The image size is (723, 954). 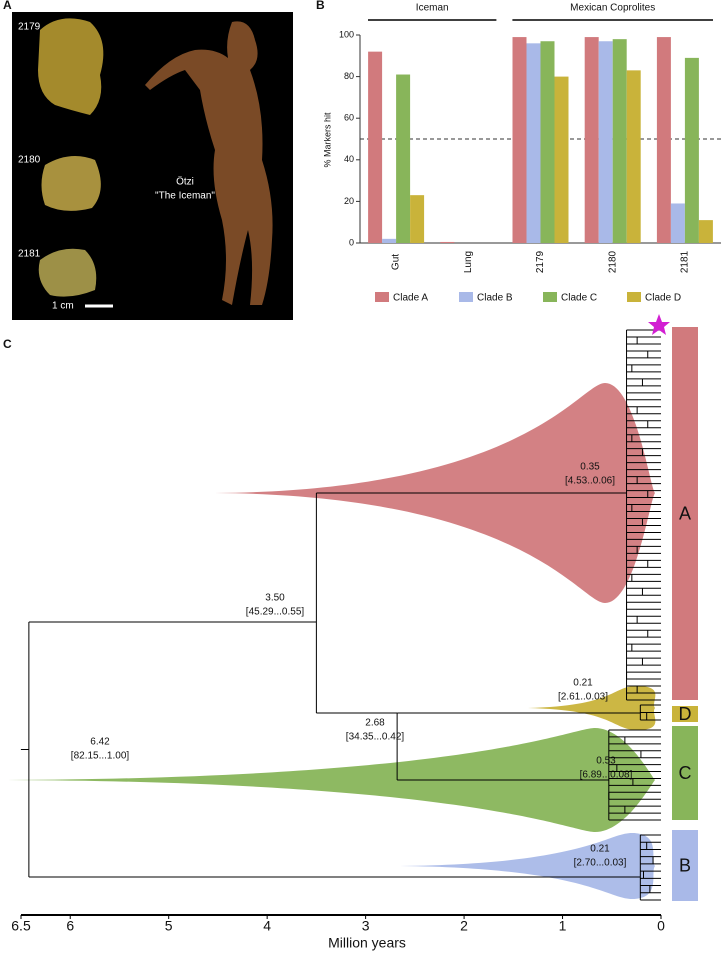 I want to click on panel-label: A, so click(x=7, y=6).